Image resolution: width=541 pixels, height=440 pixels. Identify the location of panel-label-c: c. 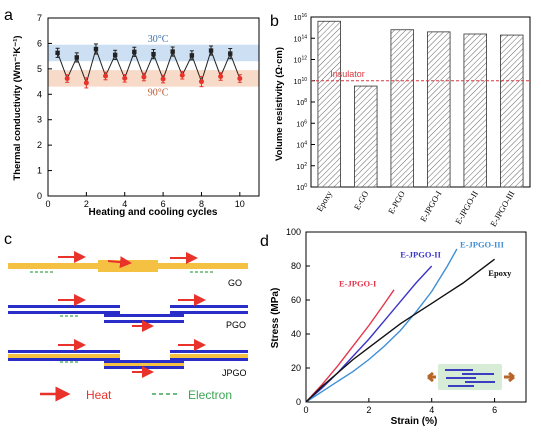
(8, 239).